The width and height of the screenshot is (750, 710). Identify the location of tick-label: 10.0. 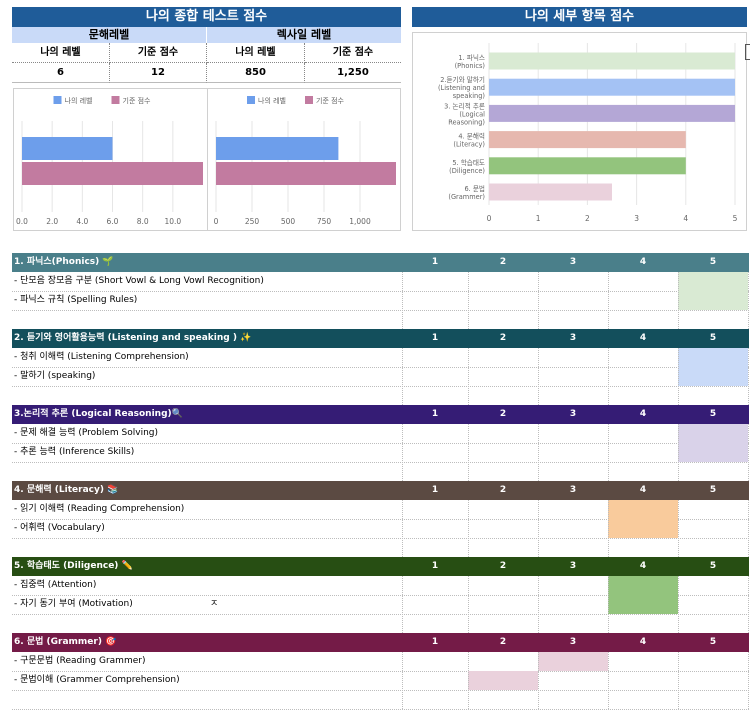
(172, 221).